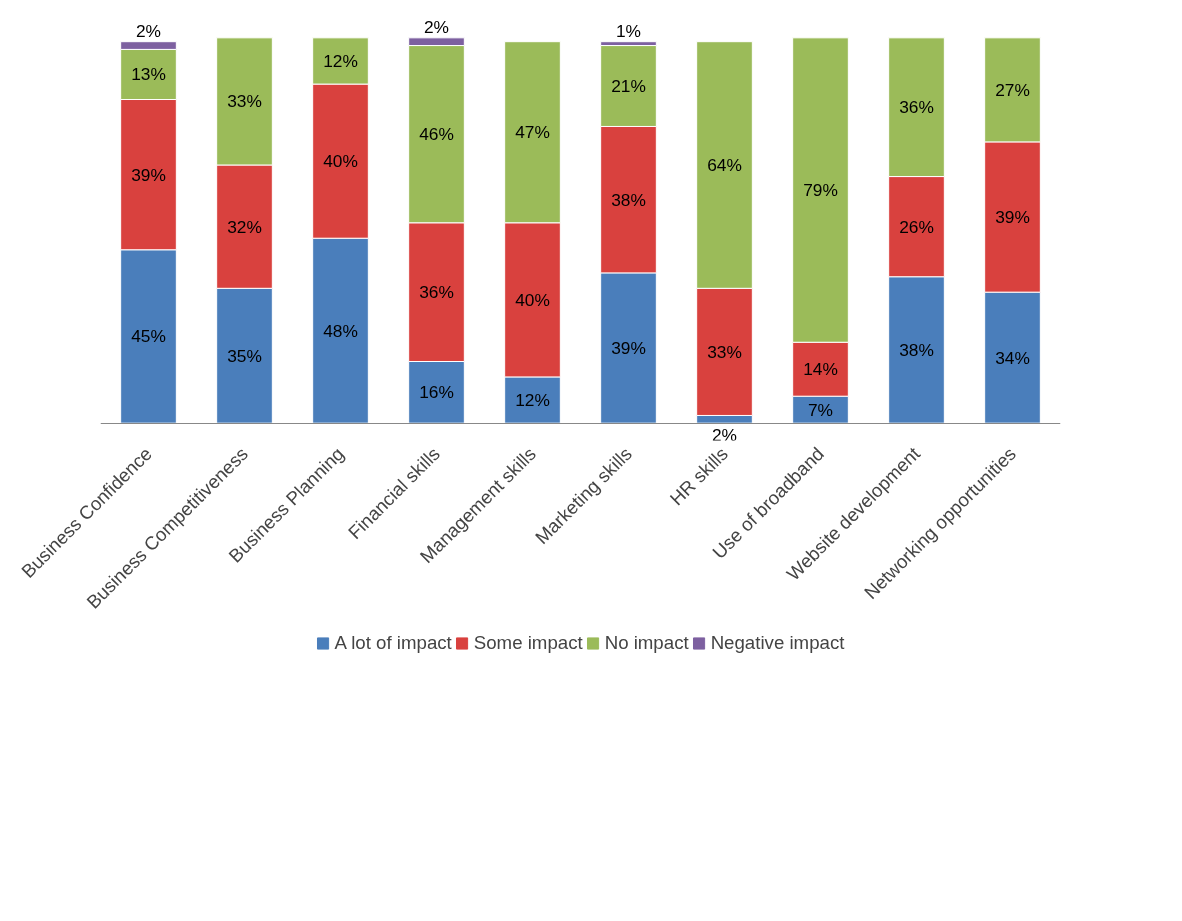  Describe the element at coordinates (820, 369) in the screenshot. I see `data-label: 14%` at that location.